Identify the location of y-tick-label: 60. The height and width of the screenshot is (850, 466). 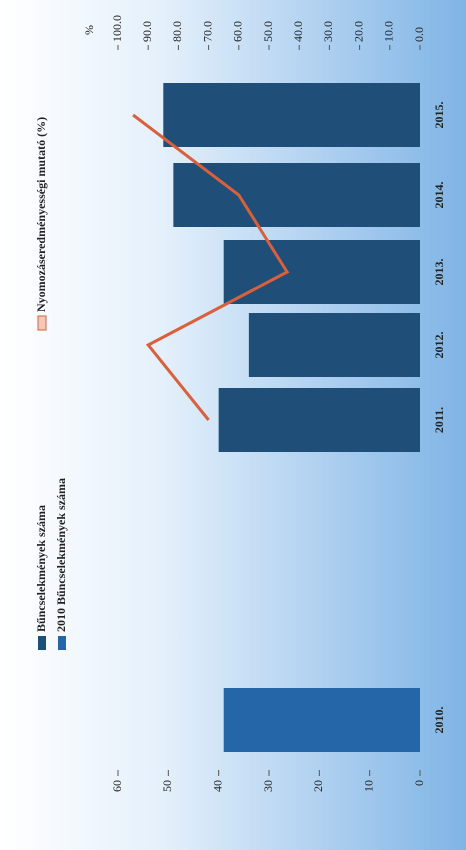
(117, 786).